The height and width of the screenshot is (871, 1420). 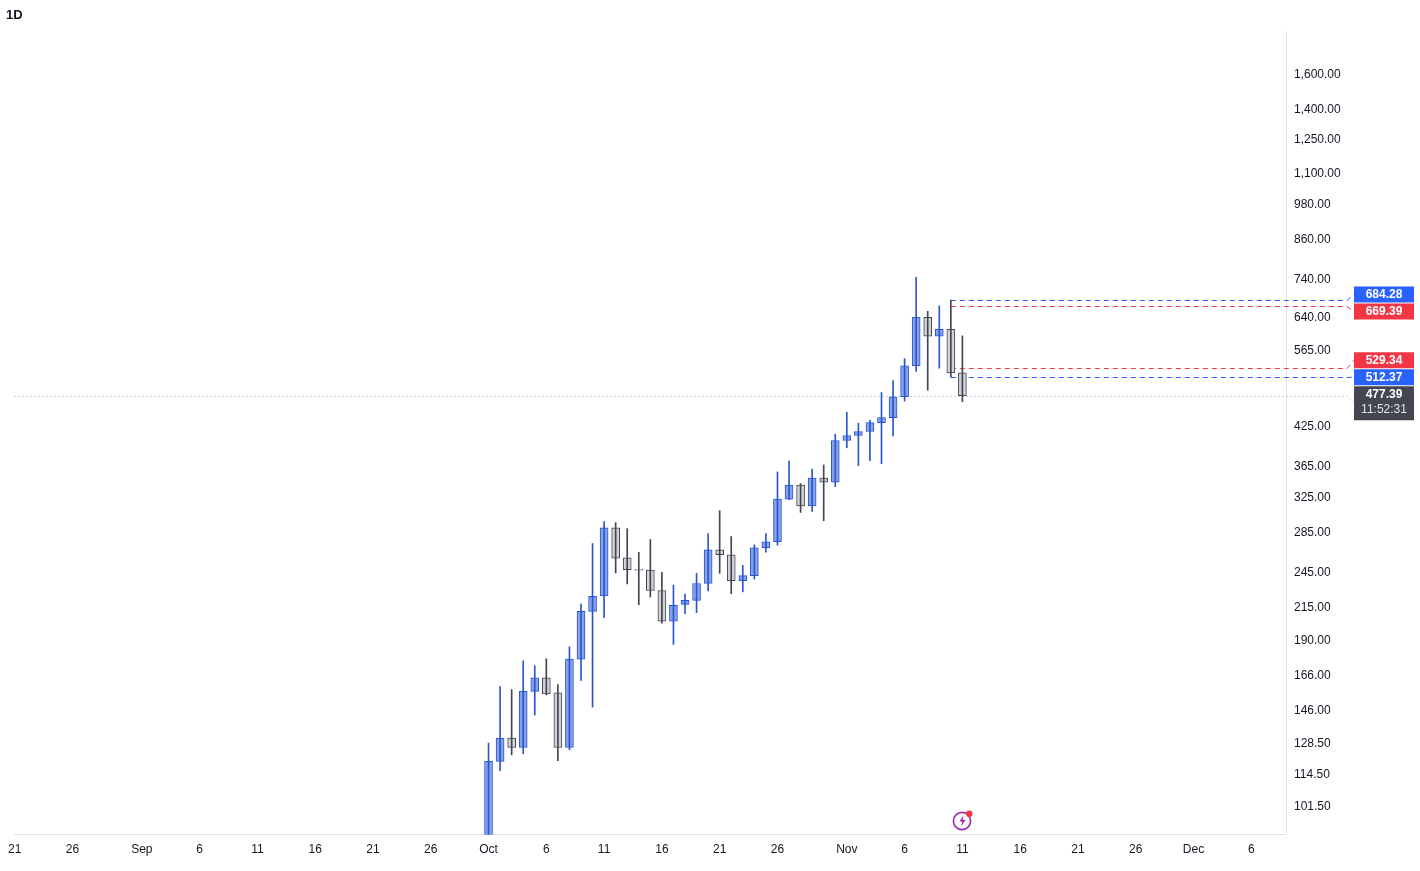 What do you see at coordinates (1384, 311) in the screenshot?
I see `ref-line-label: 669.39` at bounding box center [1384, 311].